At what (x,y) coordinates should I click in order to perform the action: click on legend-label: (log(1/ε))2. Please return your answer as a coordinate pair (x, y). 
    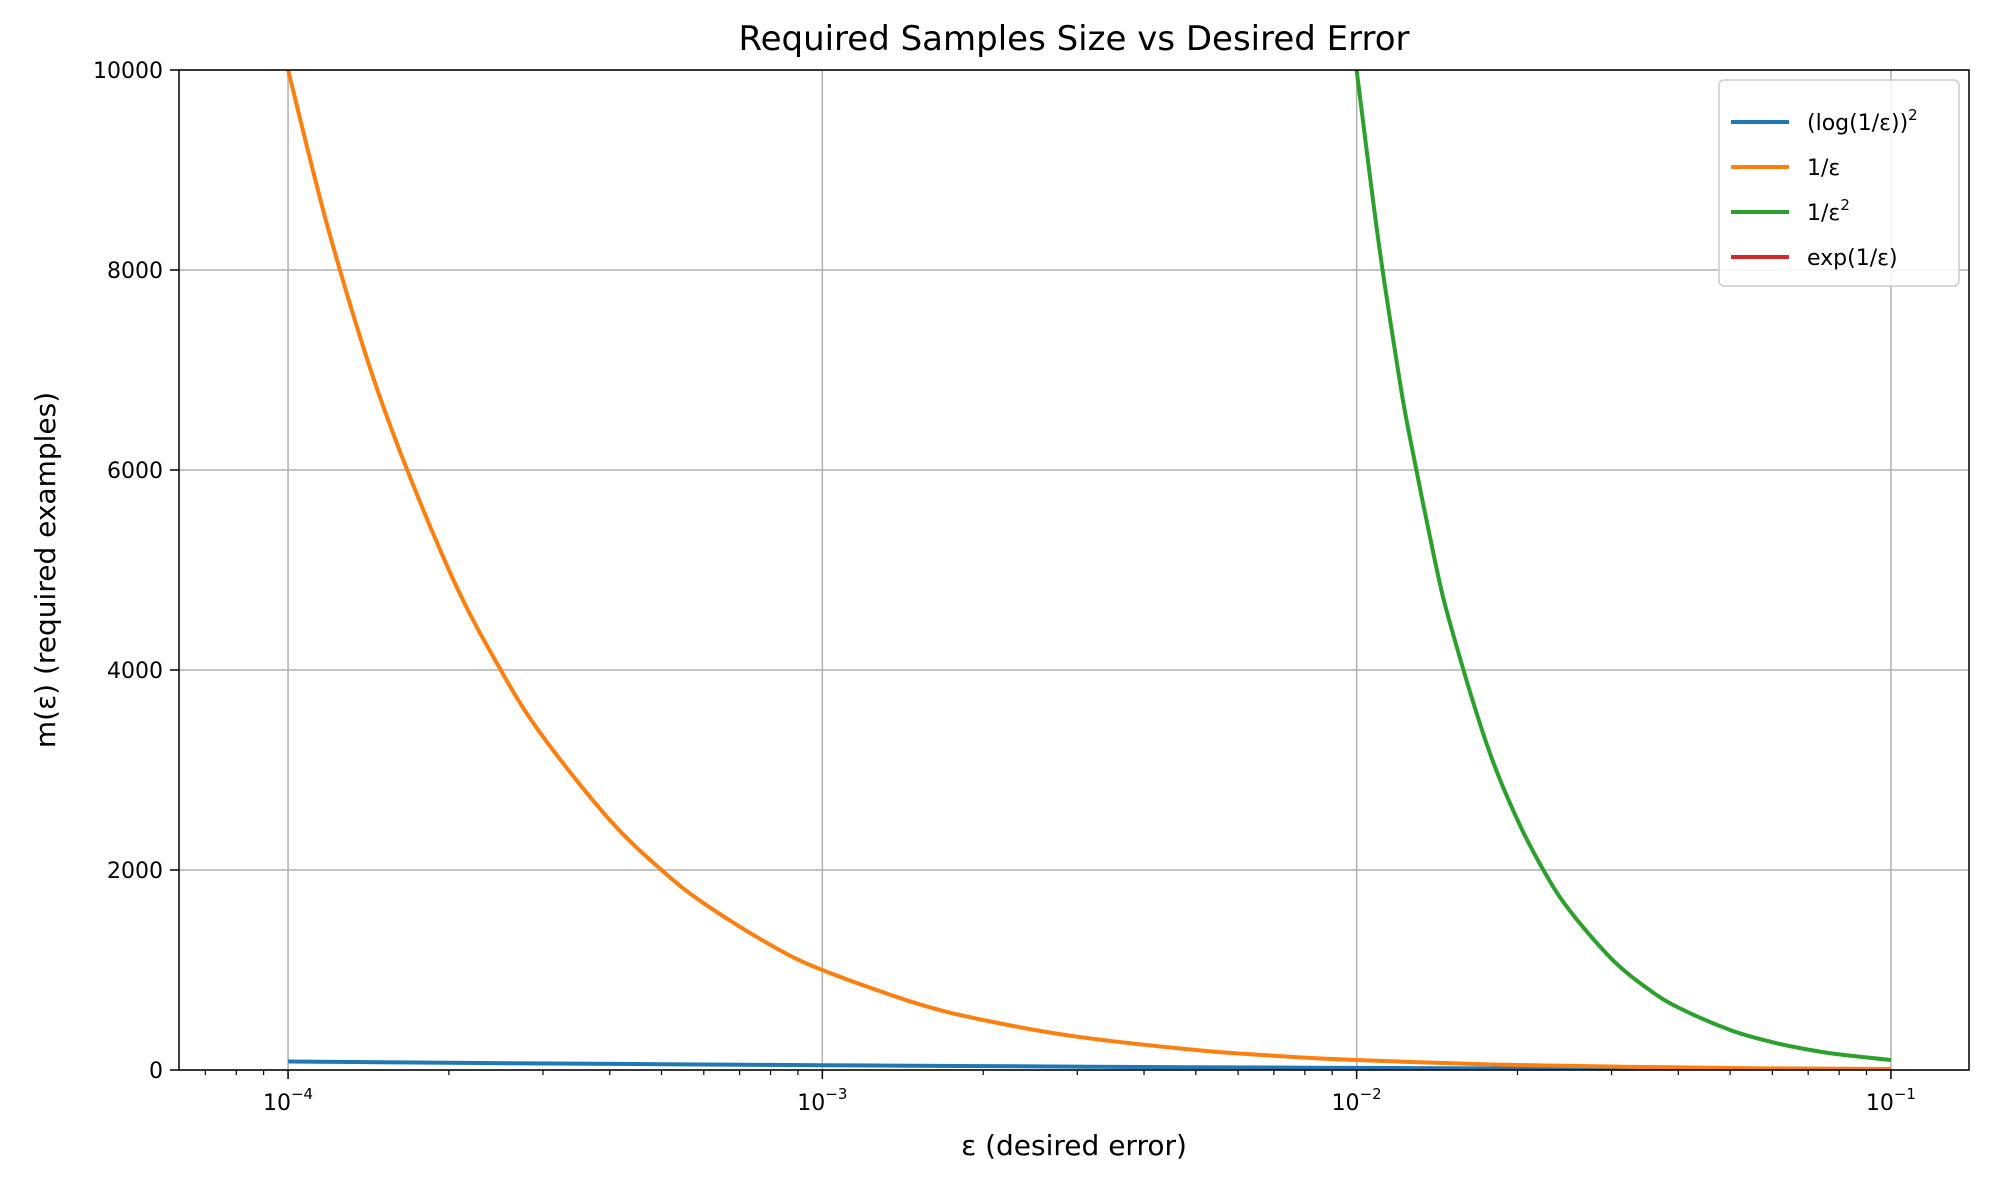
    Looking at the image, I should click on (1862, 121).